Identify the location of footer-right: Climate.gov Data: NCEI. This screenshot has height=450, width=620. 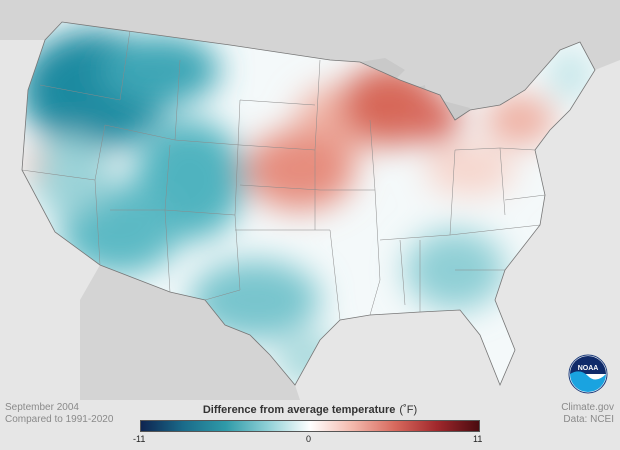
(587, 414).